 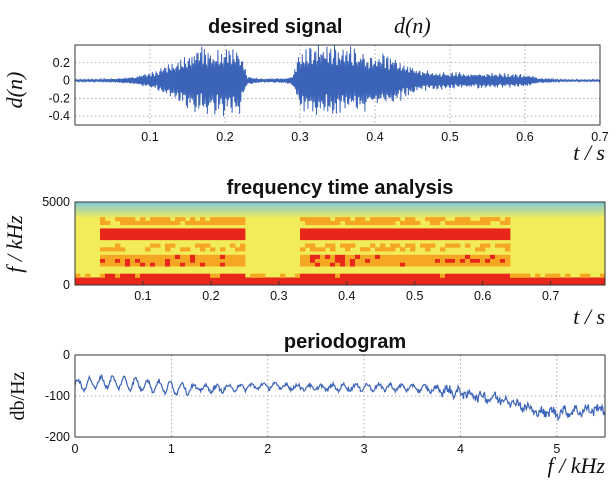 I want to click on periodogram-x-tick-label: 1, so click(x=171, y=449).